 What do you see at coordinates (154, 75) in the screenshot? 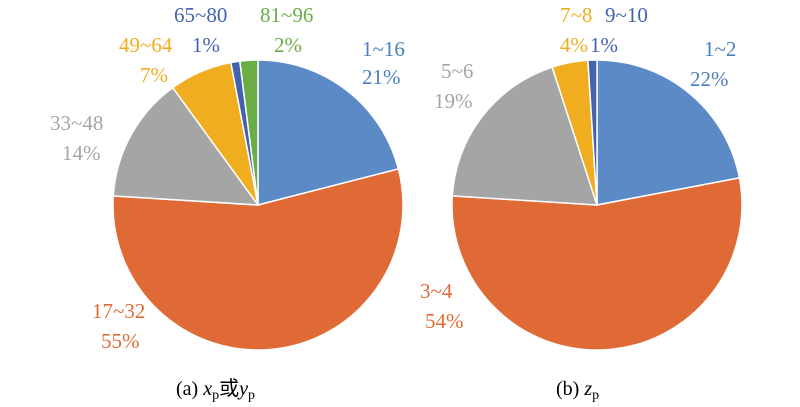
I see `slice-percent-49-64: 7%` at bounding box center [154, 75].